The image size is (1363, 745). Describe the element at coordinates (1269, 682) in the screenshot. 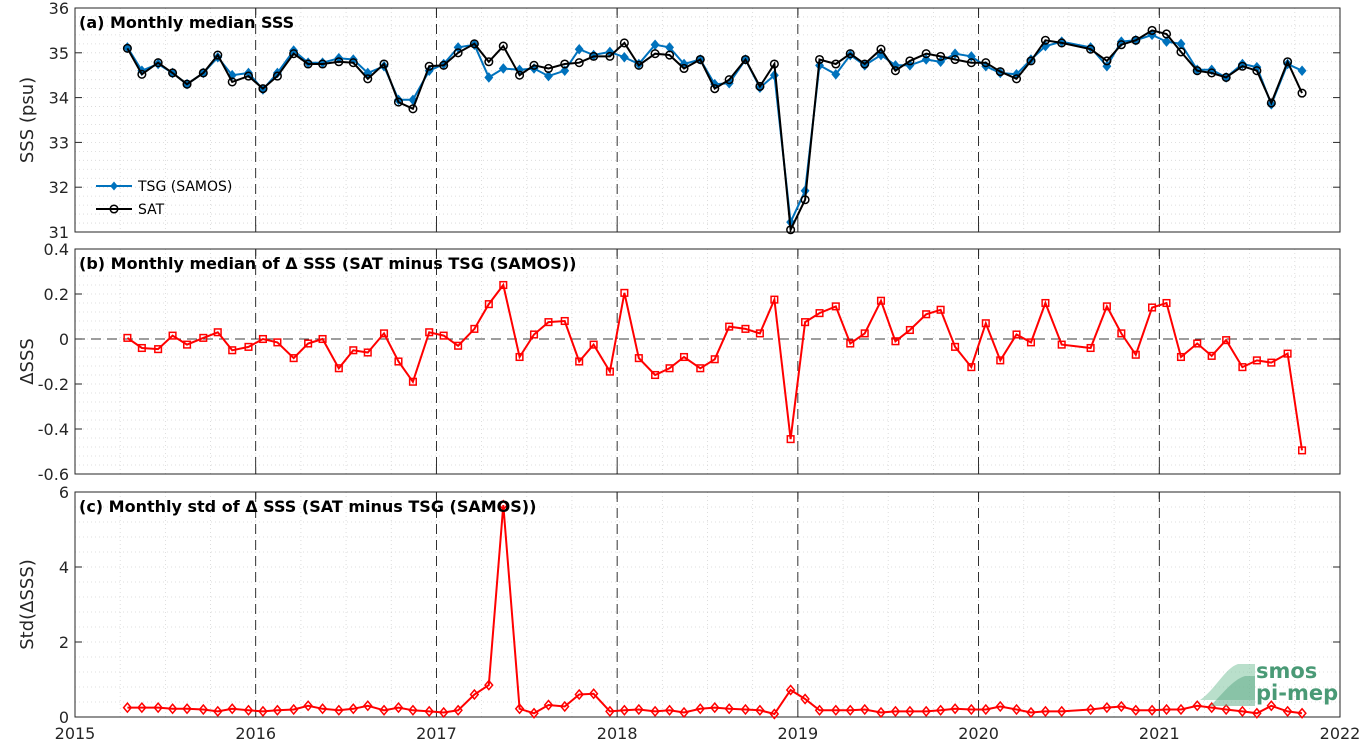

I see `smos-pi-mep-logo: smos pi-mep` at that location.